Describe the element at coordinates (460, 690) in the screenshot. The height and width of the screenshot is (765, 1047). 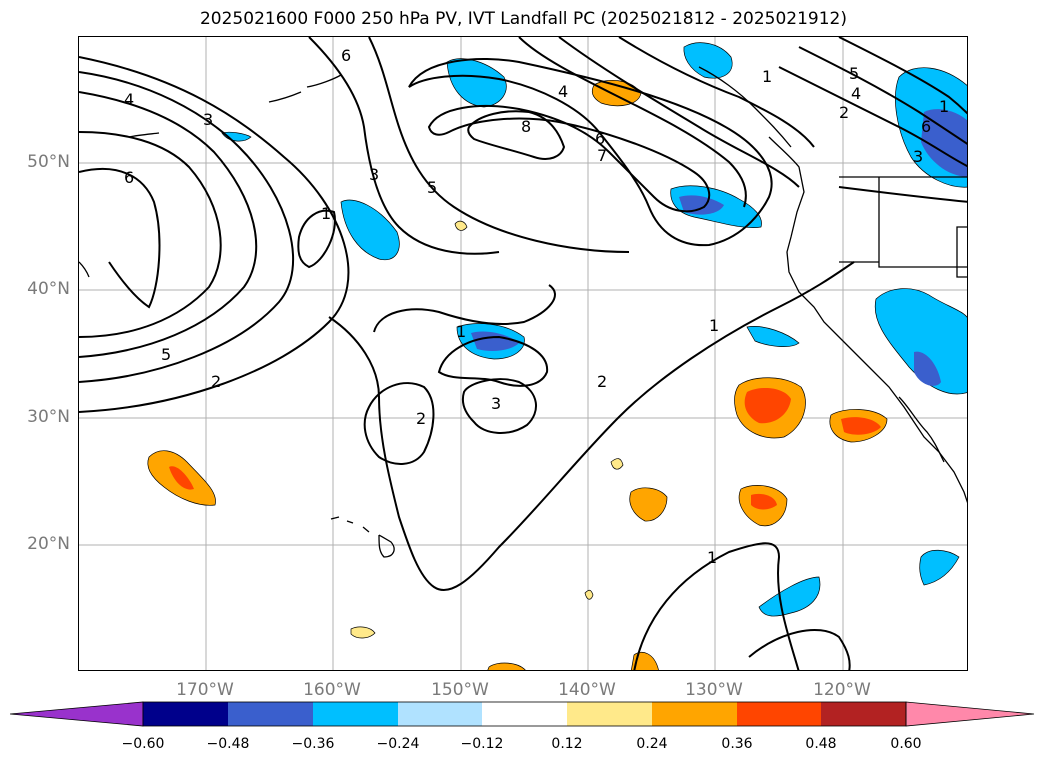
I see `lon-label-150w: 150°W` at that location.